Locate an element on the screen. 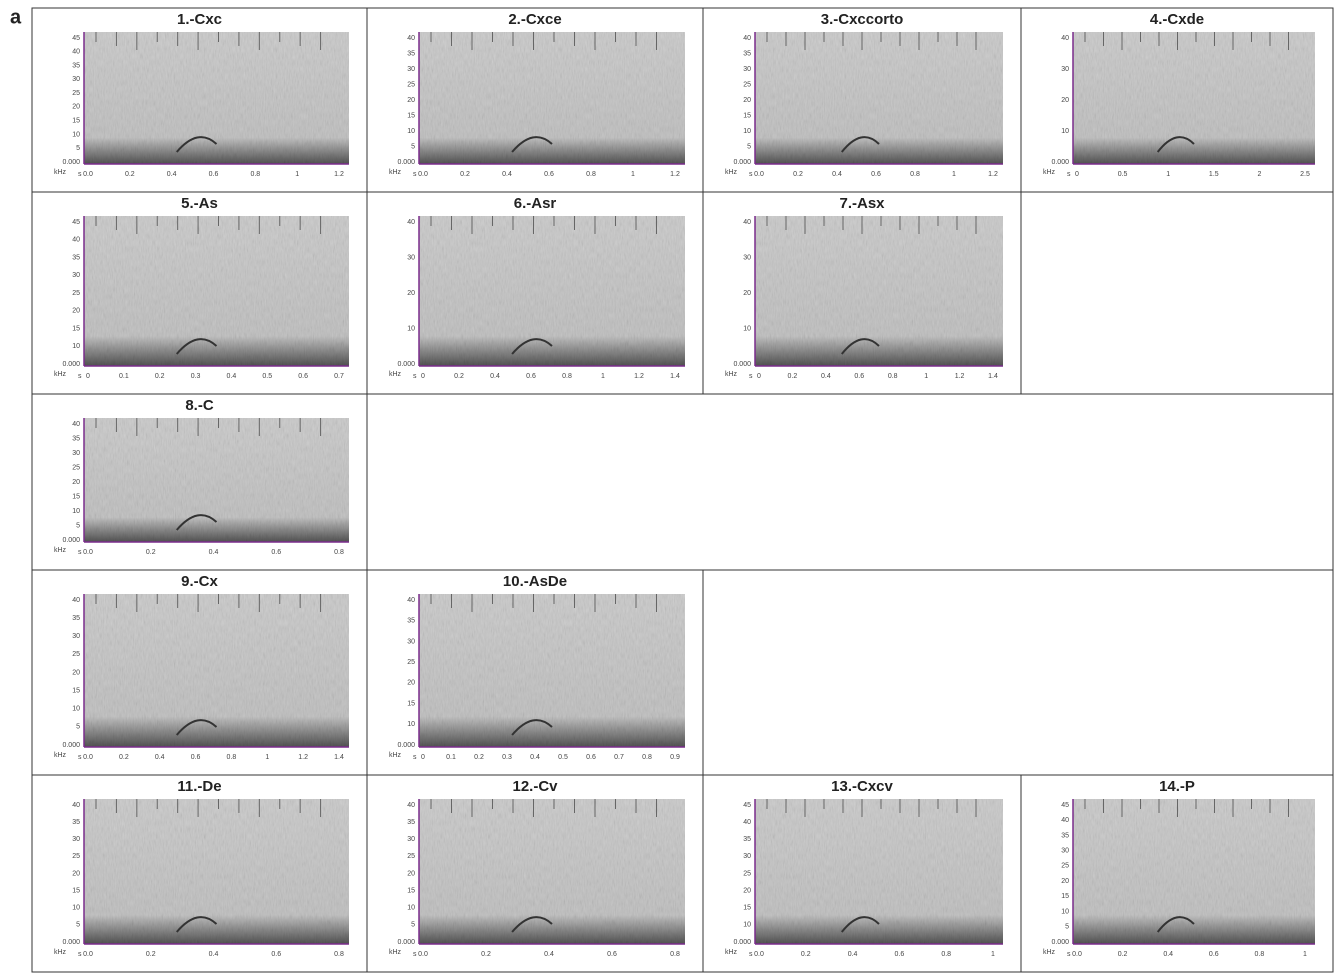 This screenshot has height=974, width=1338. panel-title: 6.-Asr is located at coordinates (535, 203).